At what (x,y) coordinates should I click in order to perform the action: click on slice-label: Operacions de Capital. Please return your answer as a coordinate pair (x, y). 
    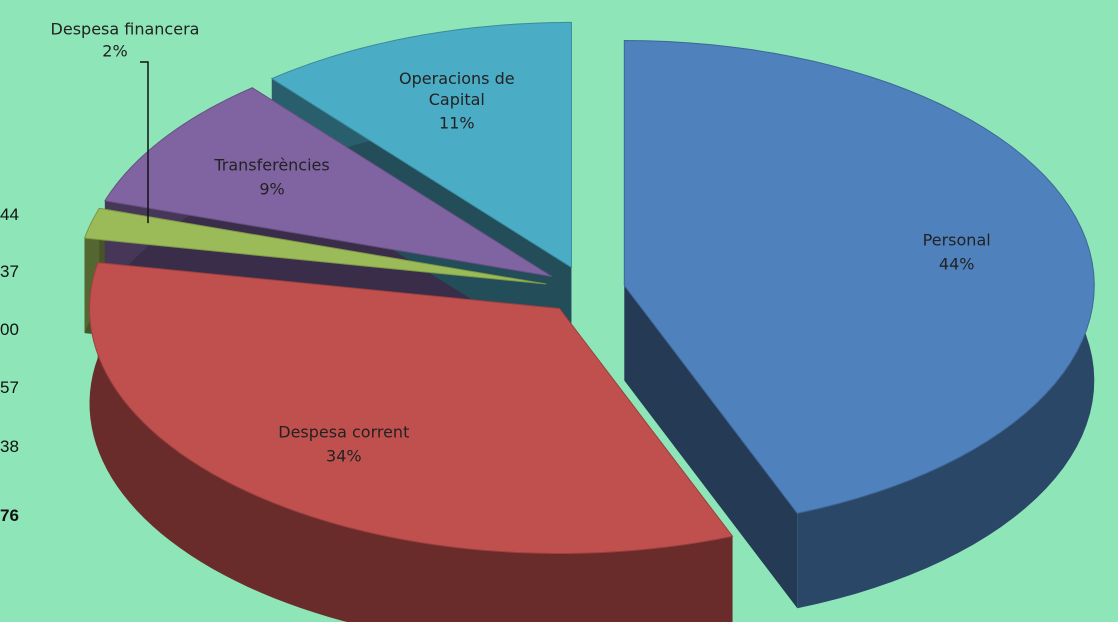
    Looking at the image, I should click on (457, 89).